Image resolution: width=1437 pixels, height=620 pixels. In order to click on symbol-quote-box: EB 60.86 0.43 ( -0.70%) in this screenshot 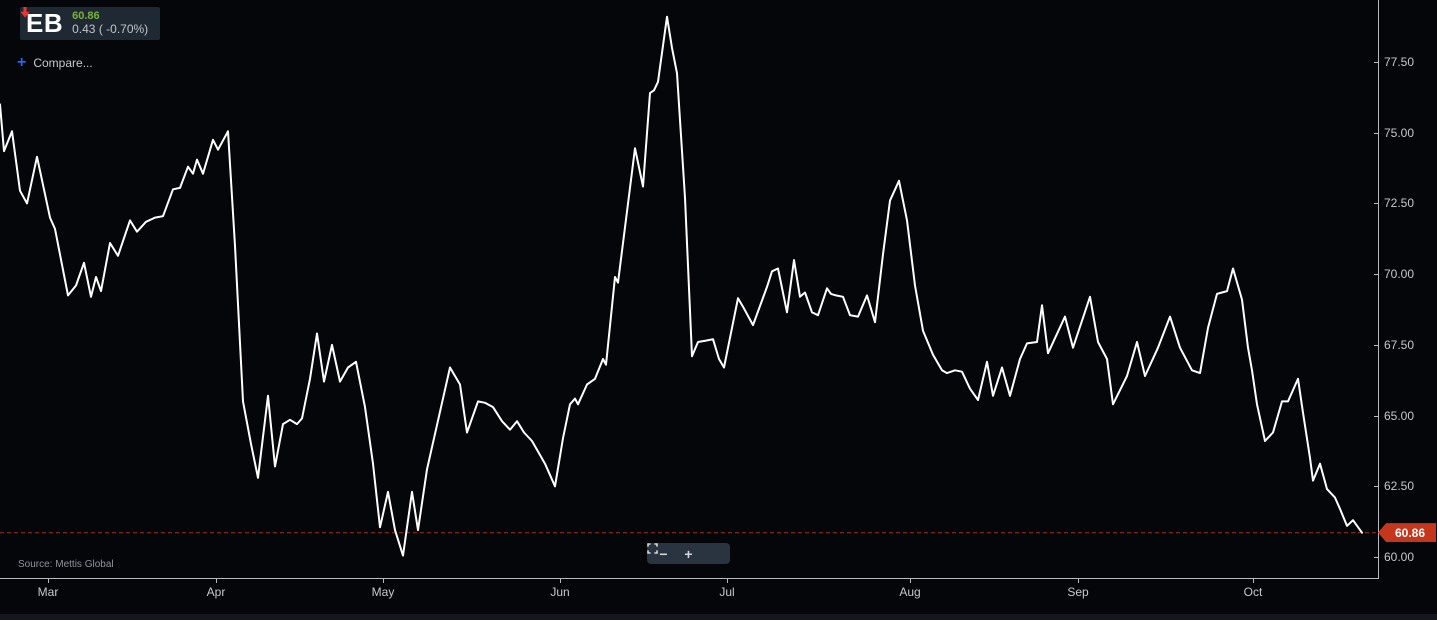, I will do `click(90, 23)`.